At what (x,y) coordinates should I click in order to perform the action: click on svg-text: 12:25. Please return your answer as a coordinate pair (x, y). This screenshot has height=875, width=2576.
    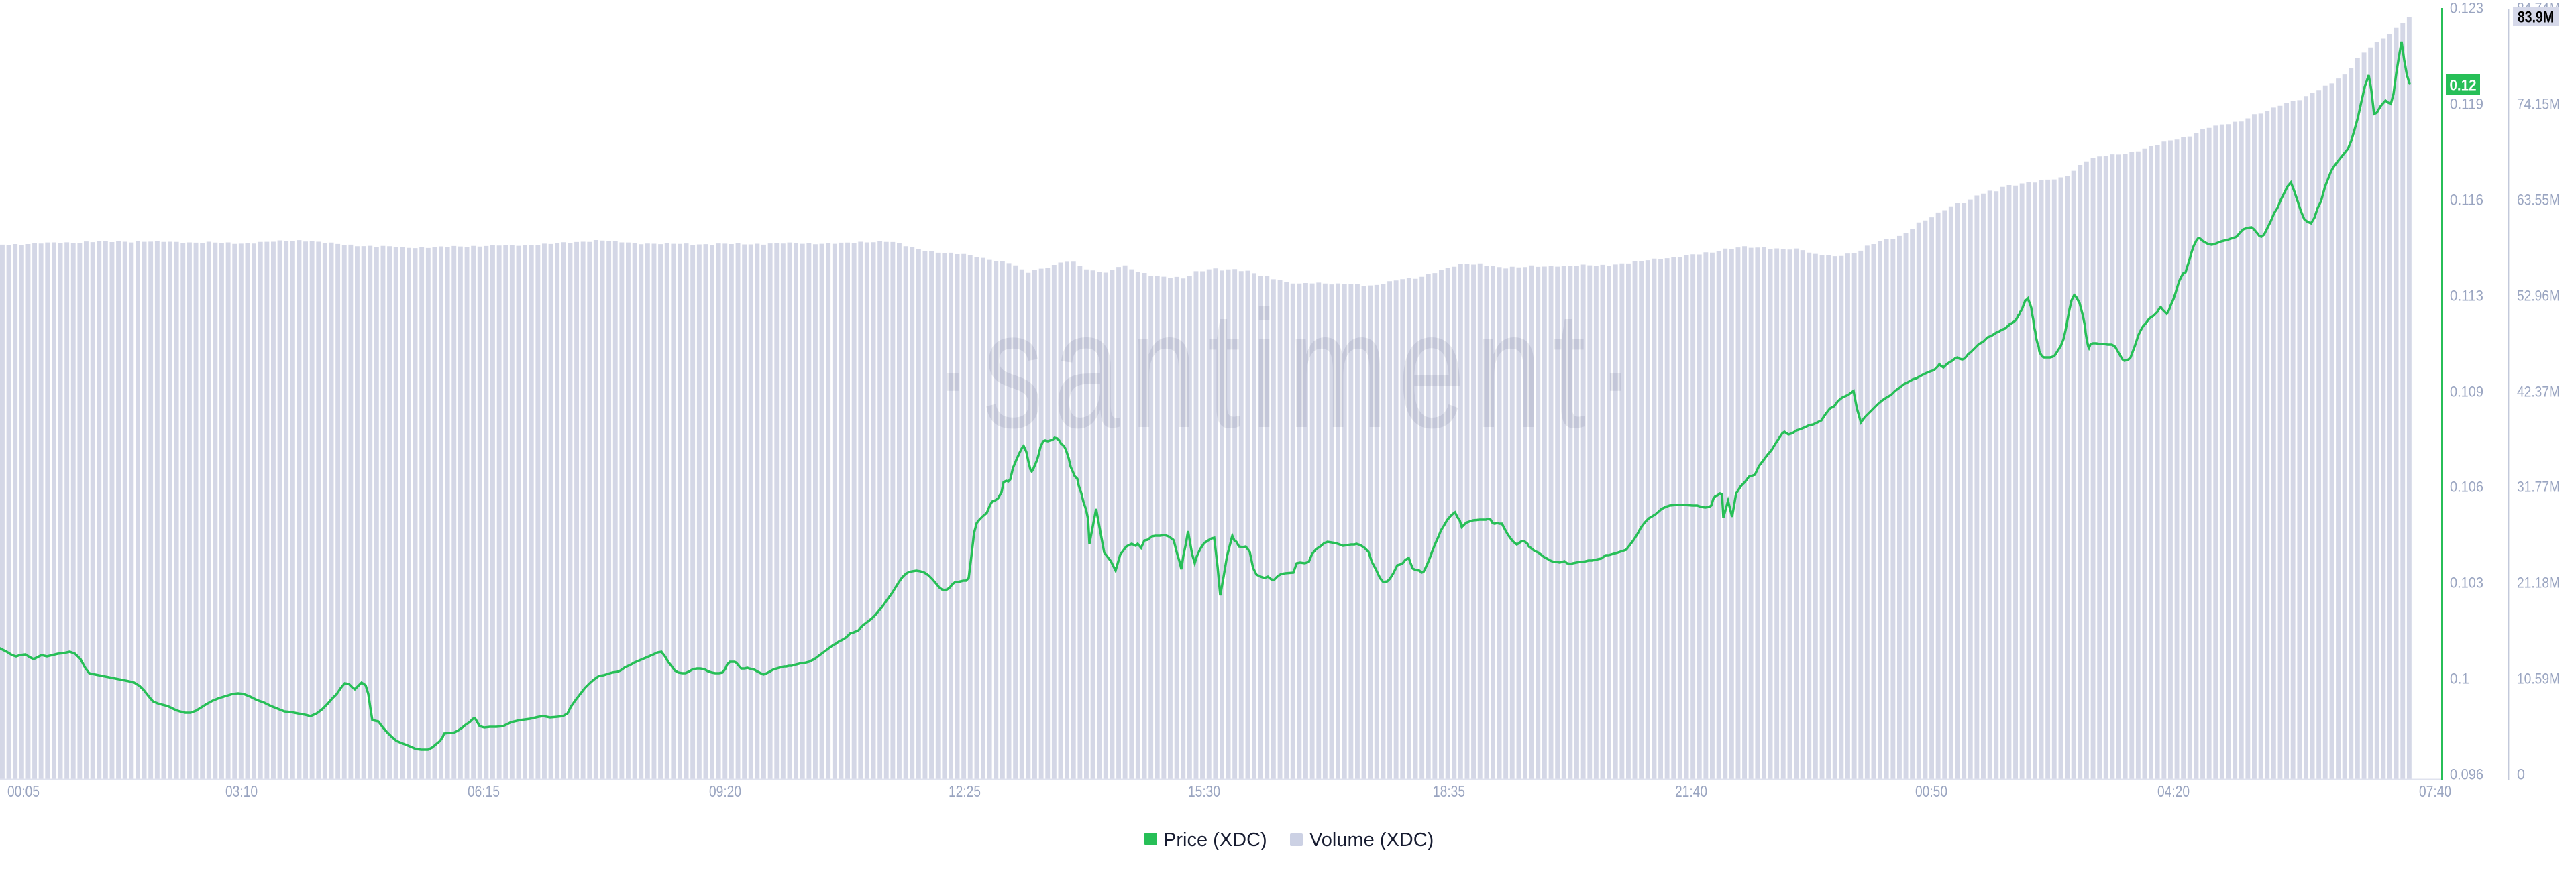
    Looking at the image, I should click on (965, 791).